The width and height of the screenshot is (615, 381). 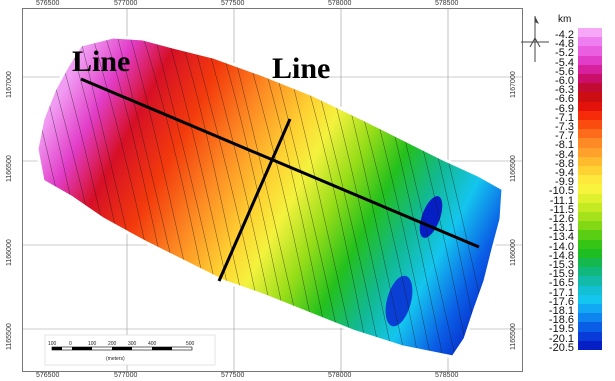 What do you see at coordinates (48, 3) in the screenshot?
I see `x-tick-top: 576500` at bounding box center [48, 3].